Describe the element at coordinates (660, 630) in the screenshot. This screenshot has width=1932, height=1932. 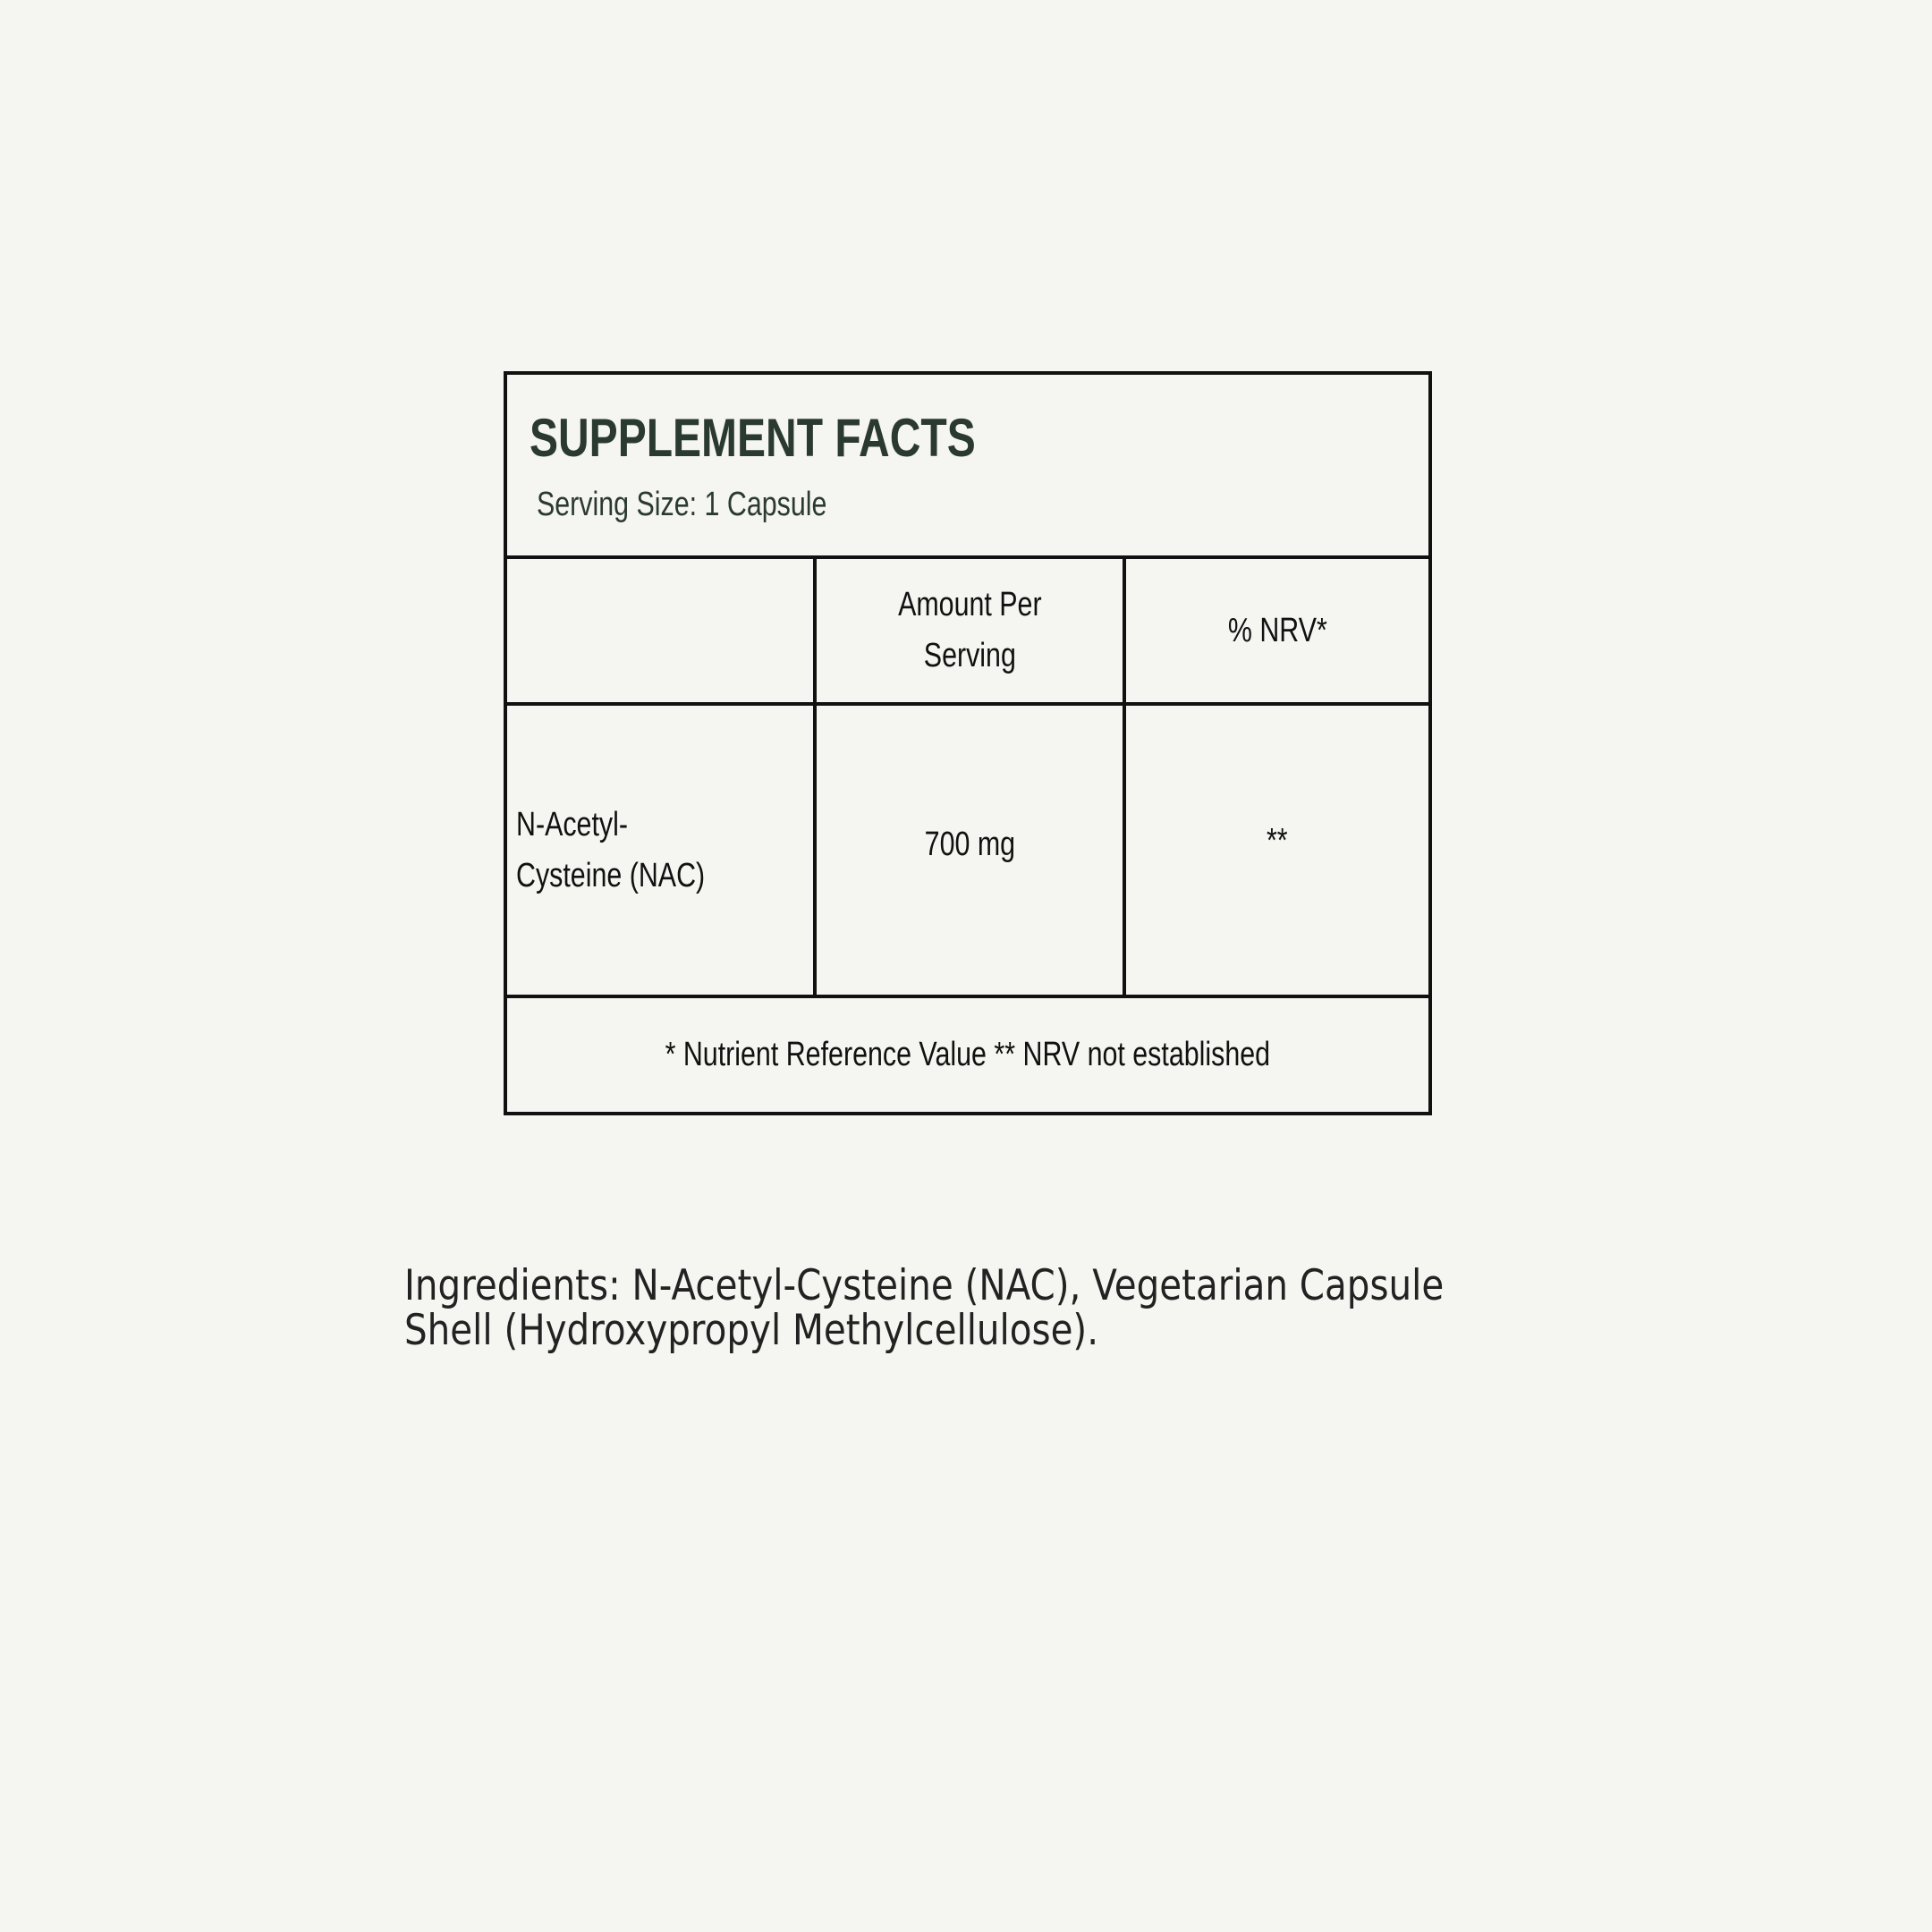
I see `header-nutrient` at that location.